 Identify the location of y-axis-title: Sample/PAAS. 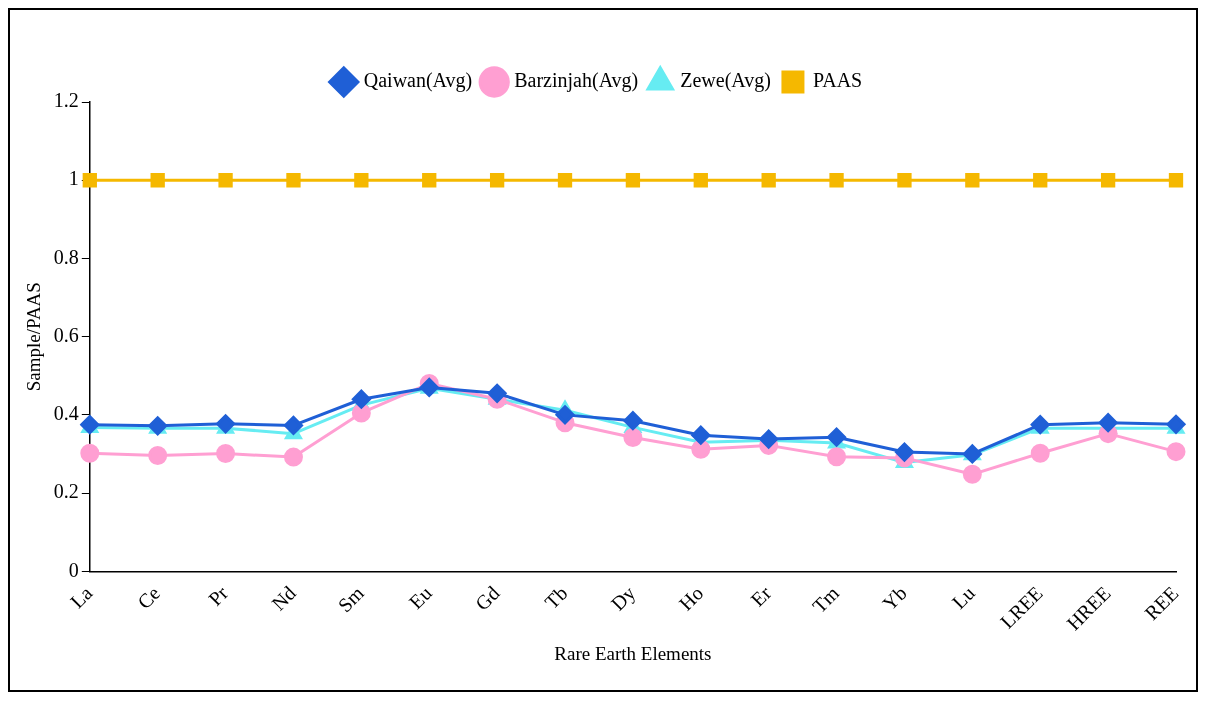
(34, 337).